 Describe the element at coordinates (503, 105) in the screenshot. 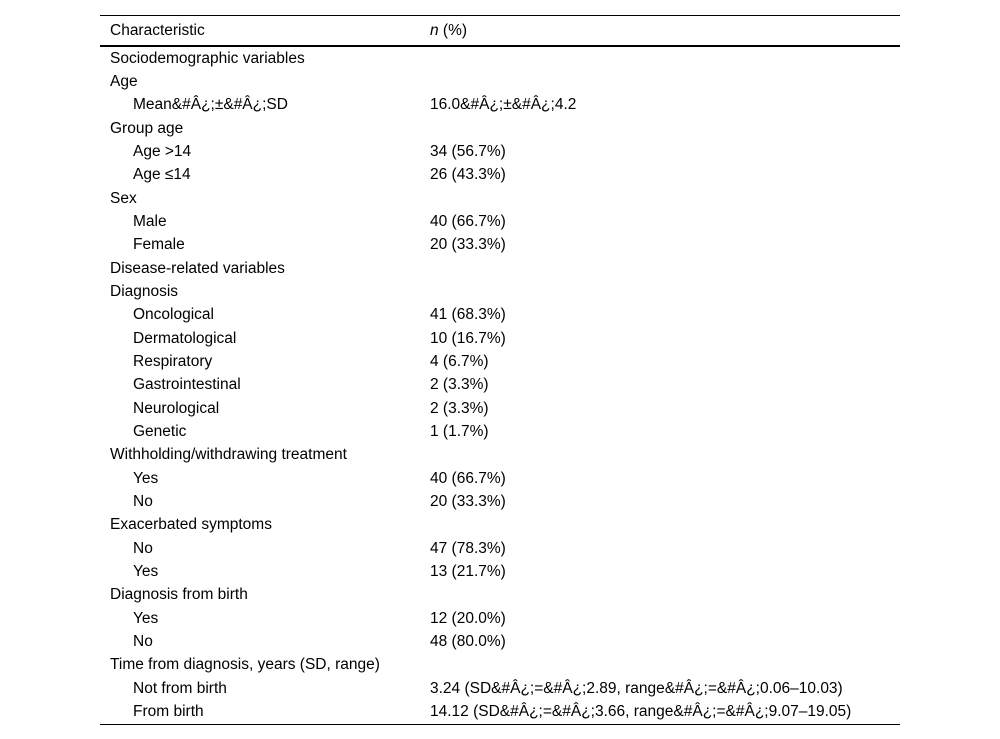

I see `value-cell: 16.0&#Â¿;±&#Â¿;4.2` at that location.